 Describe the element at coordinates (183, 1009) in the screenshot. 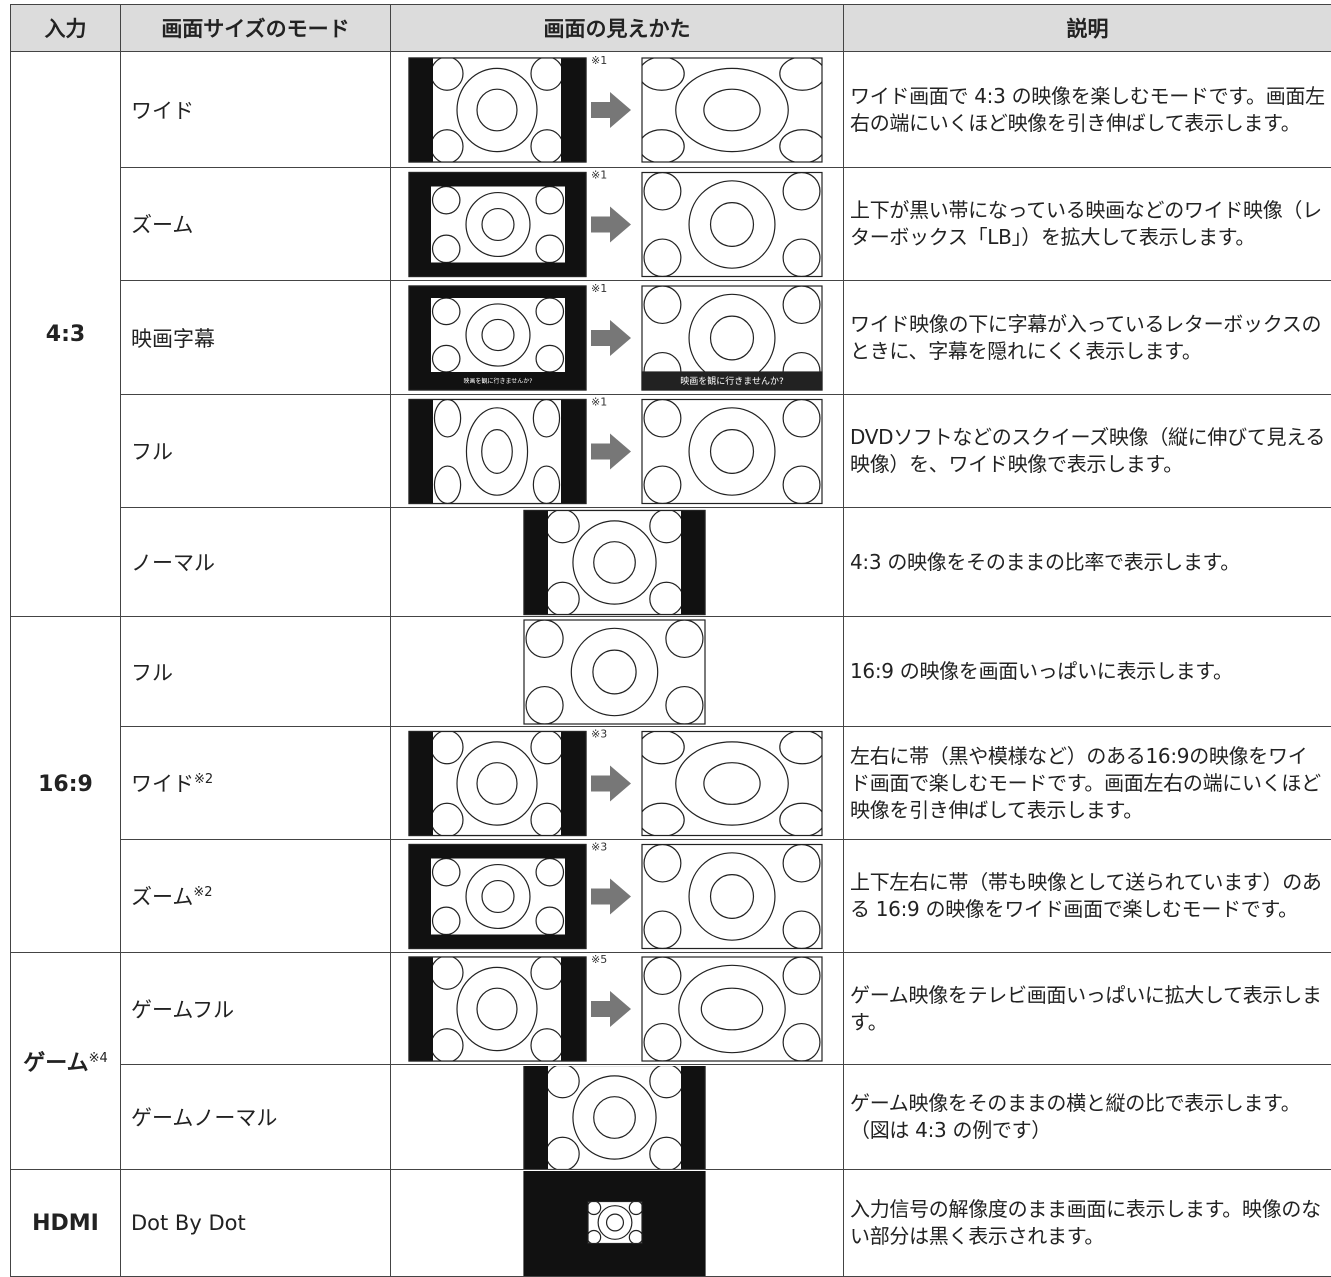

I see `mode-label: ゲームフル` at that location.